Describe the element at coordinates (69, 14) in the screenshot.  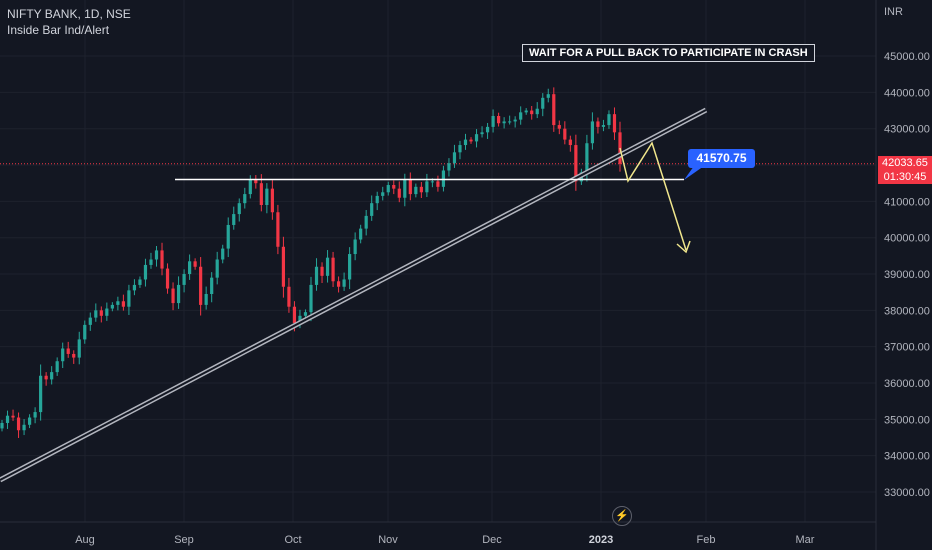
I see `symbol-title: NIFTY BANK, 1D, NSE` at that location.